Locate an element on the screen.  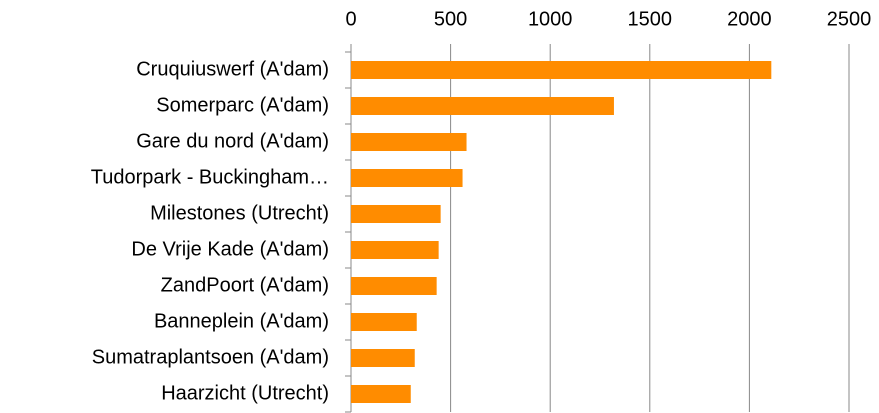
y-tick-label: Sumatraplantsoen (A'dam) is located at coordinates (210, 357).